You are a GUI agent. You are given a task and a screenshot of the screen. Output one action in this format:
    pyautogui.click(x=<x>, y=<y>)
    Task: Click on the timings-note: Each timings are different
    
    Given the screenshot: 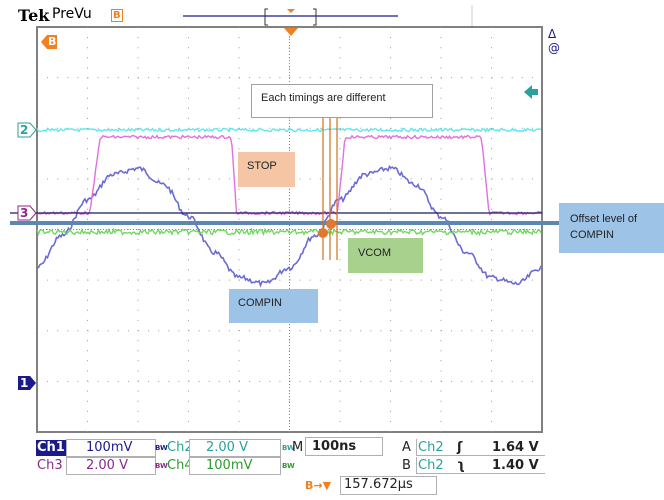 What is the action you would take?
    pyautogui.click(x=342, y=101)
    